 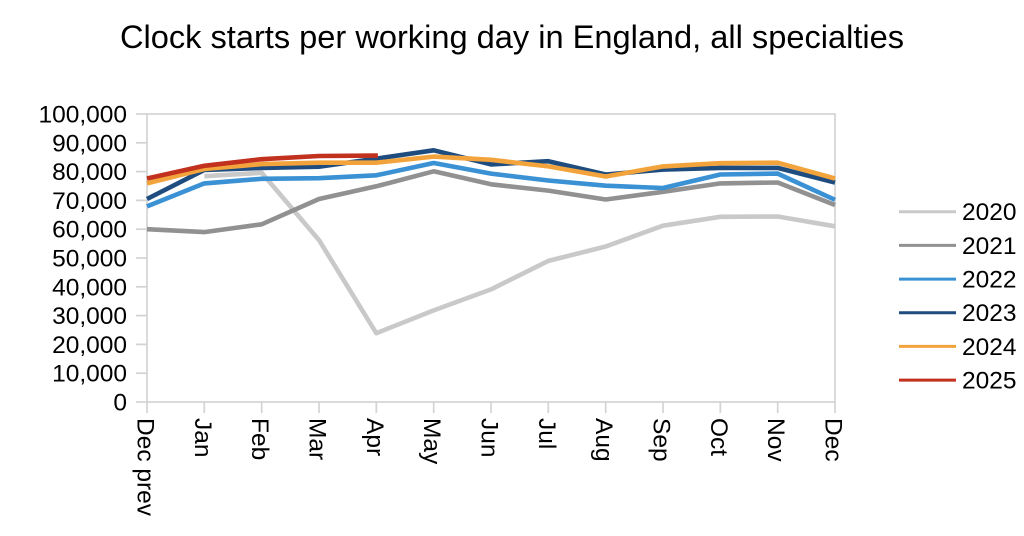 I want to click on svg-text: Dec, so click(x=833, y=440).